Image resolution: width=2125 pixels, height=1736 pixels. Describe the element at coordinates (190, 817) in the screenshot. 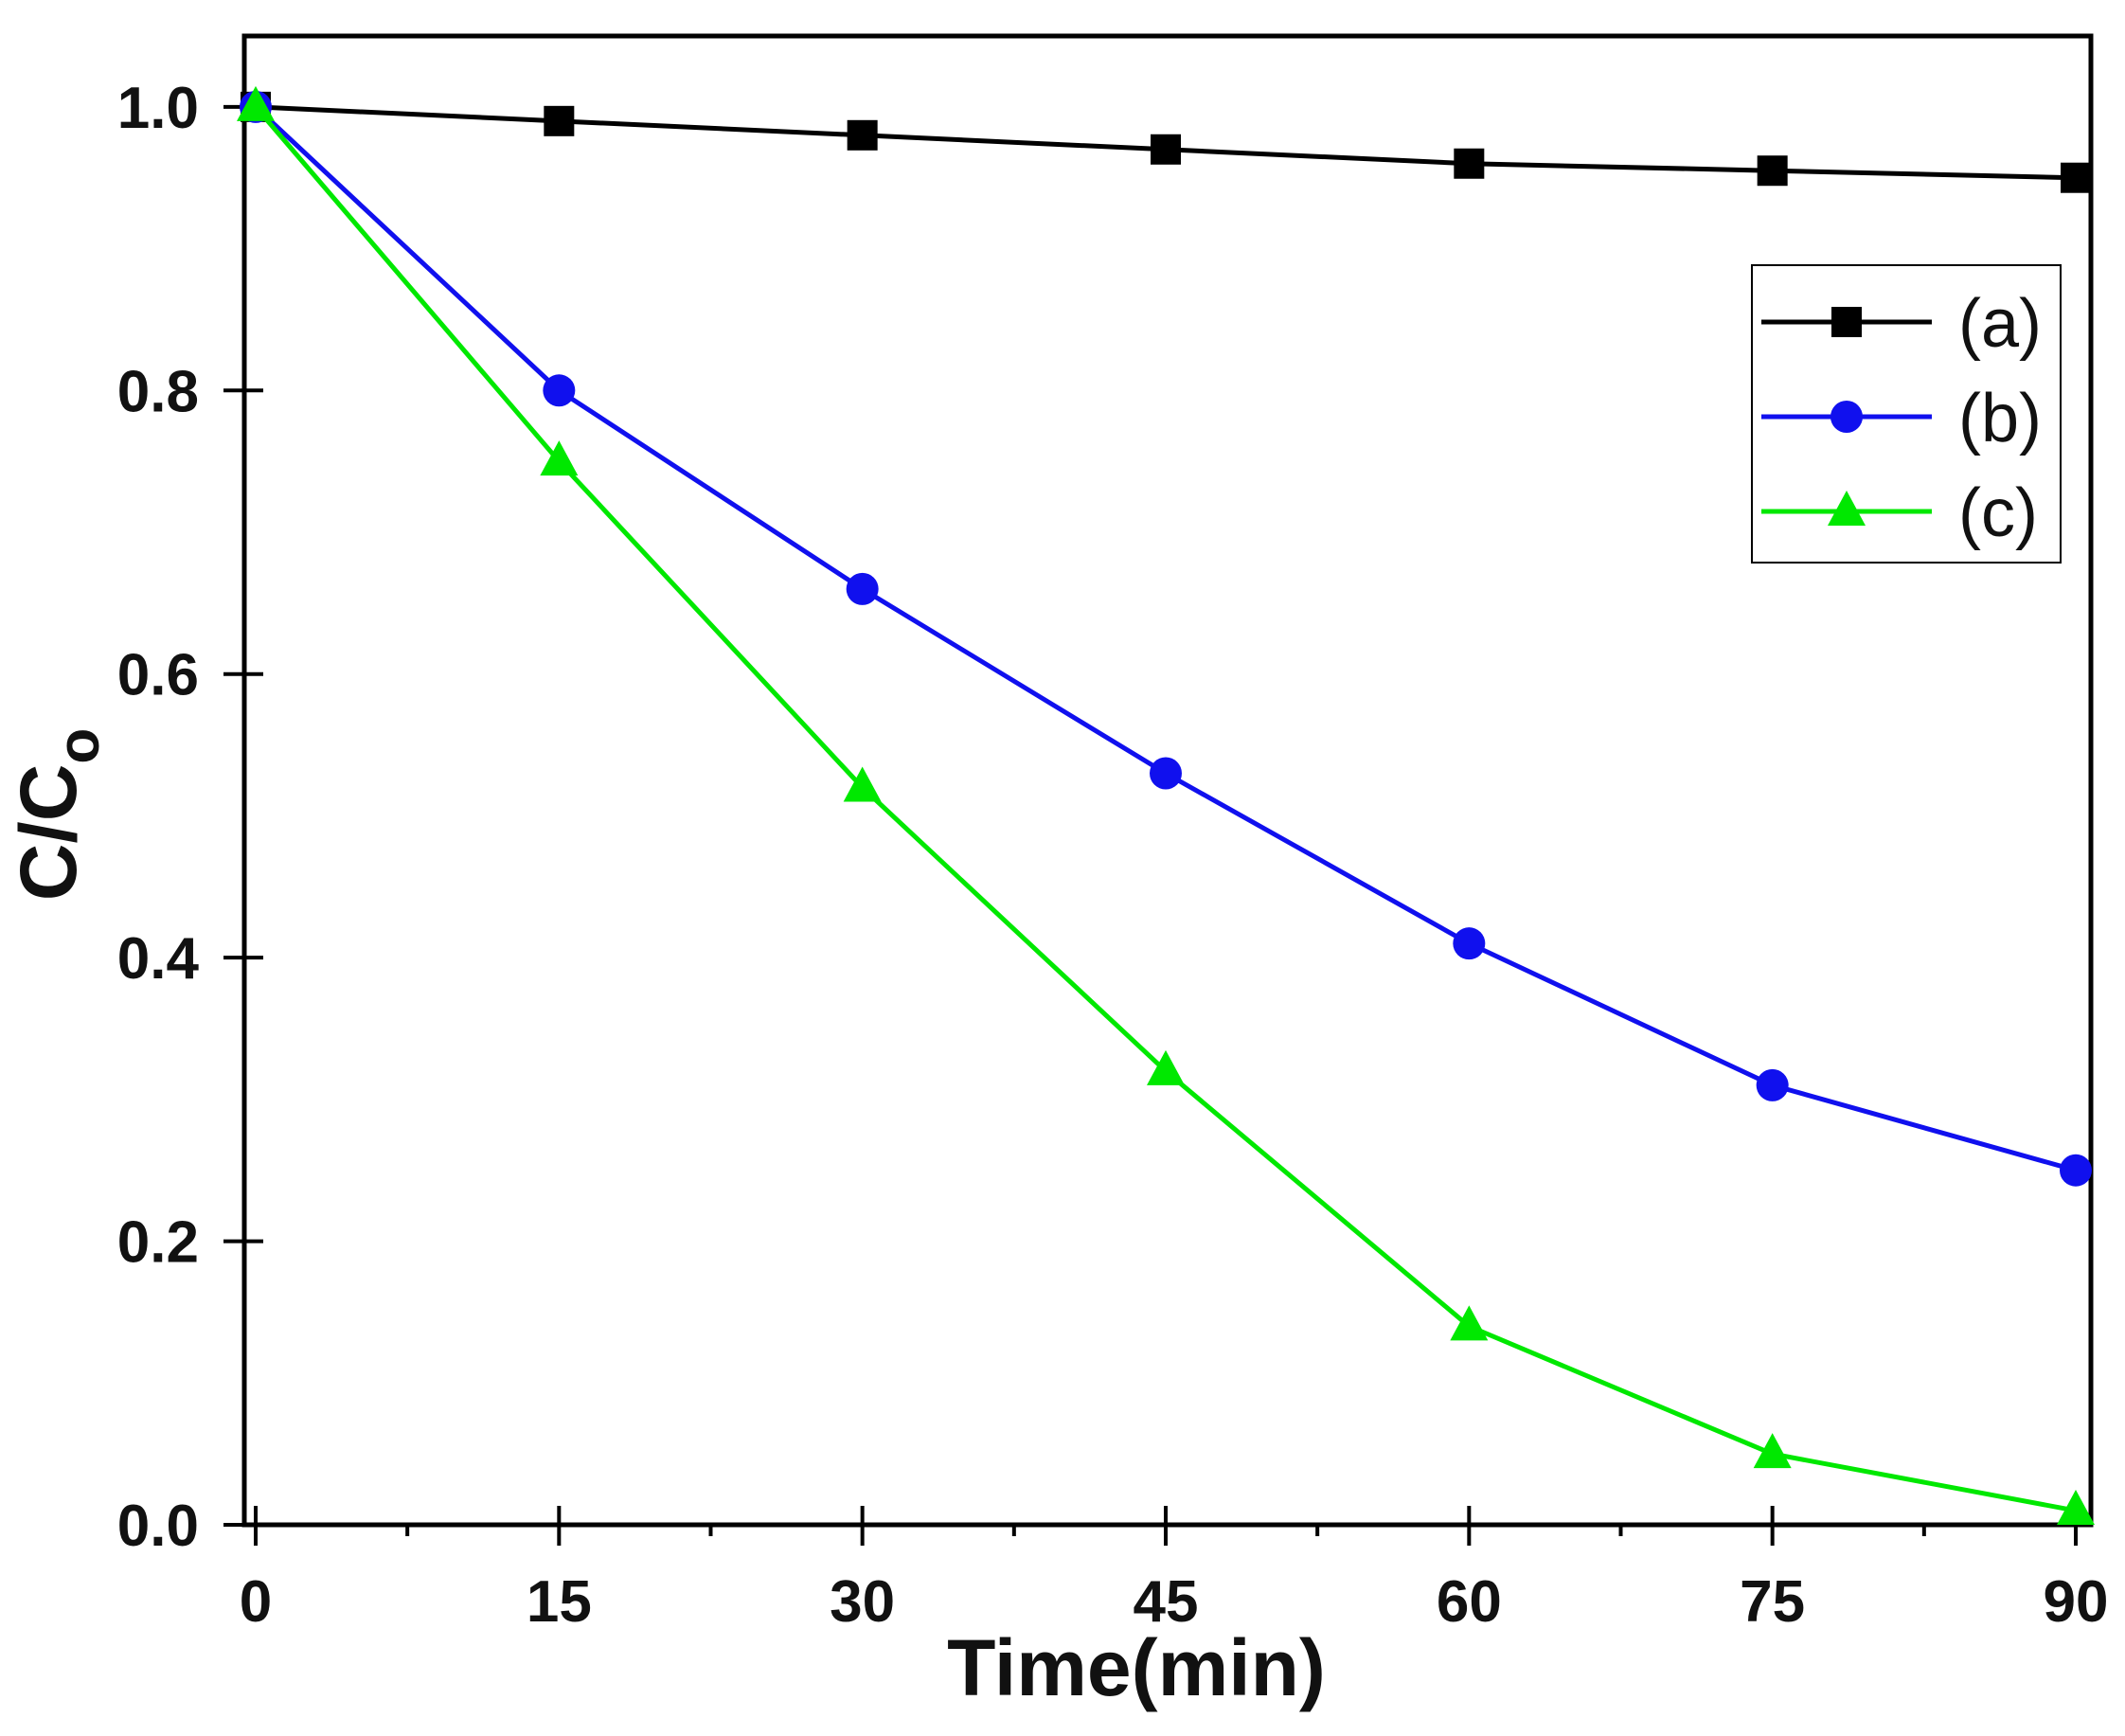

I see `y-axis-ticks: 0.0 0.2 0.4 0.6 0.8 1.0` at that location.